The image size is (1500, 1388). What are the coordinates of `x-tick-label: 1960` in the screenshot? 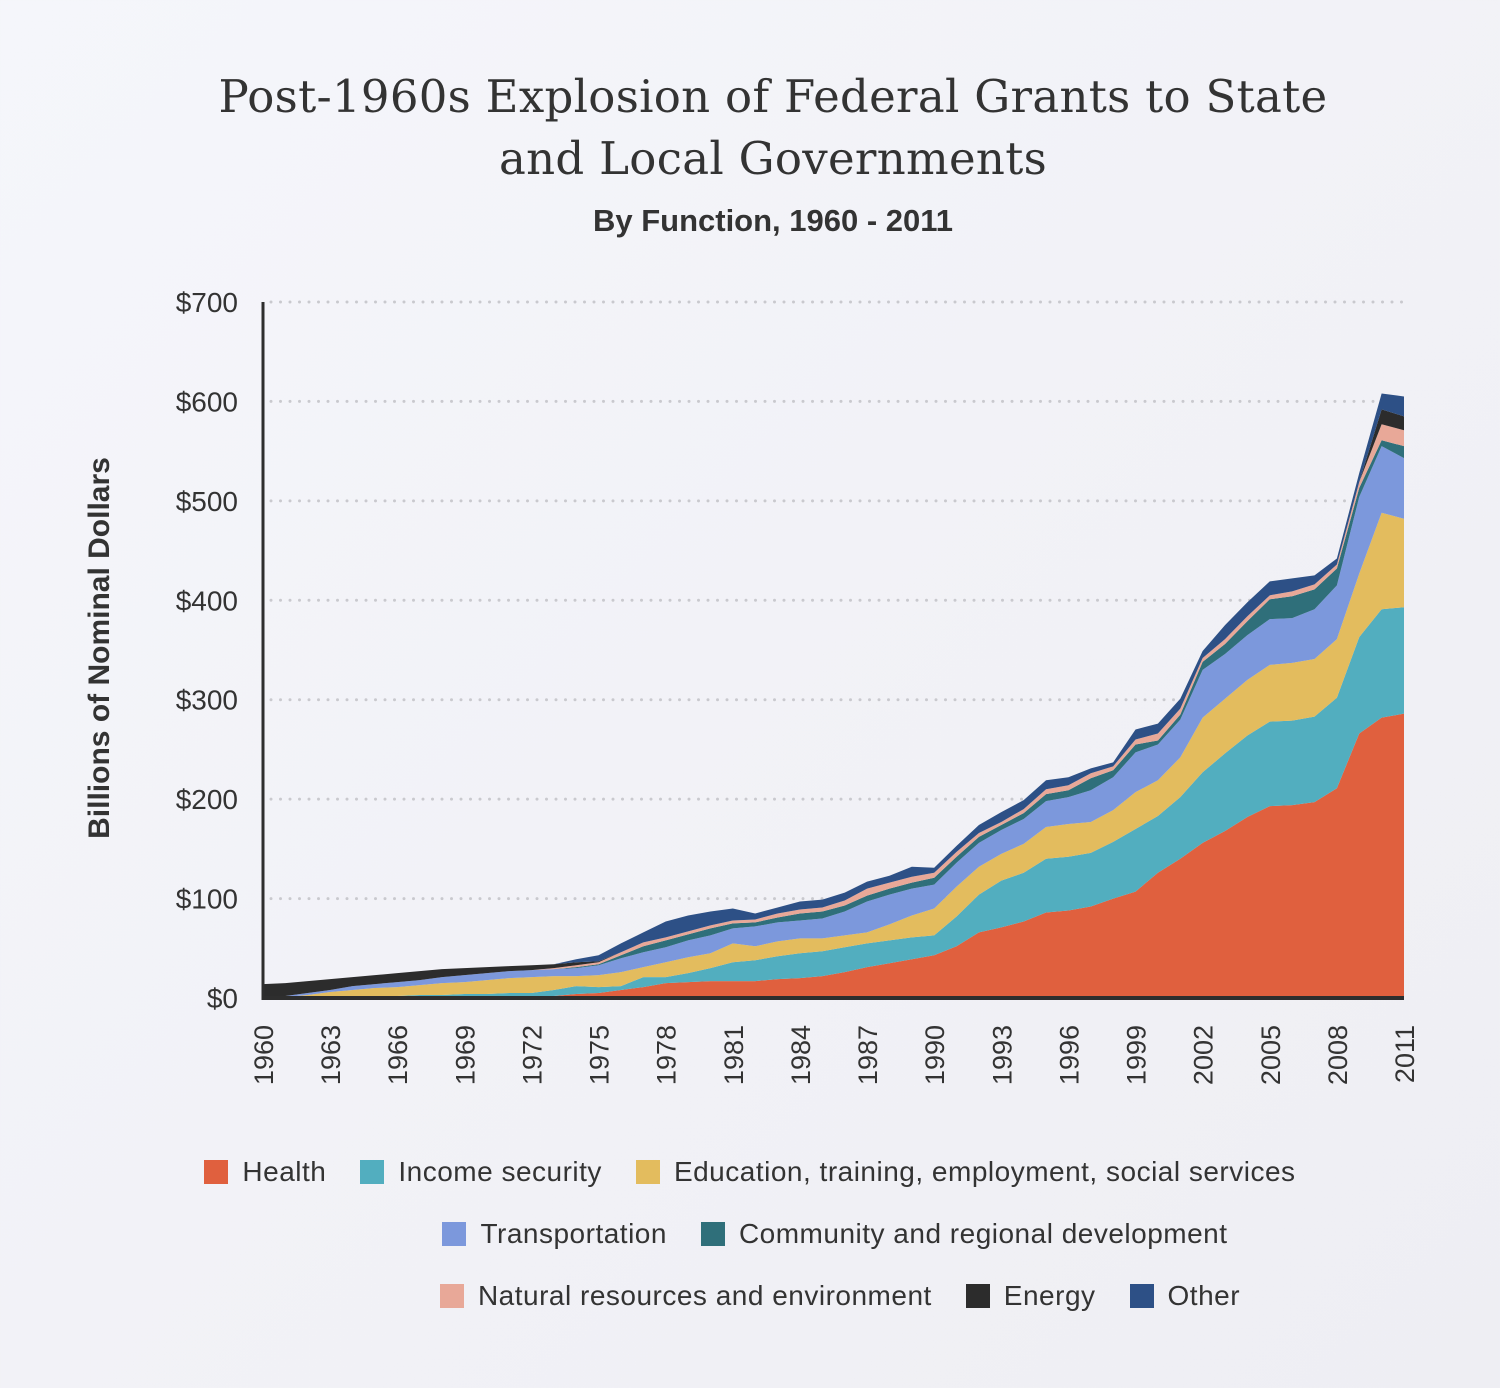 It's located at (264, 1055).